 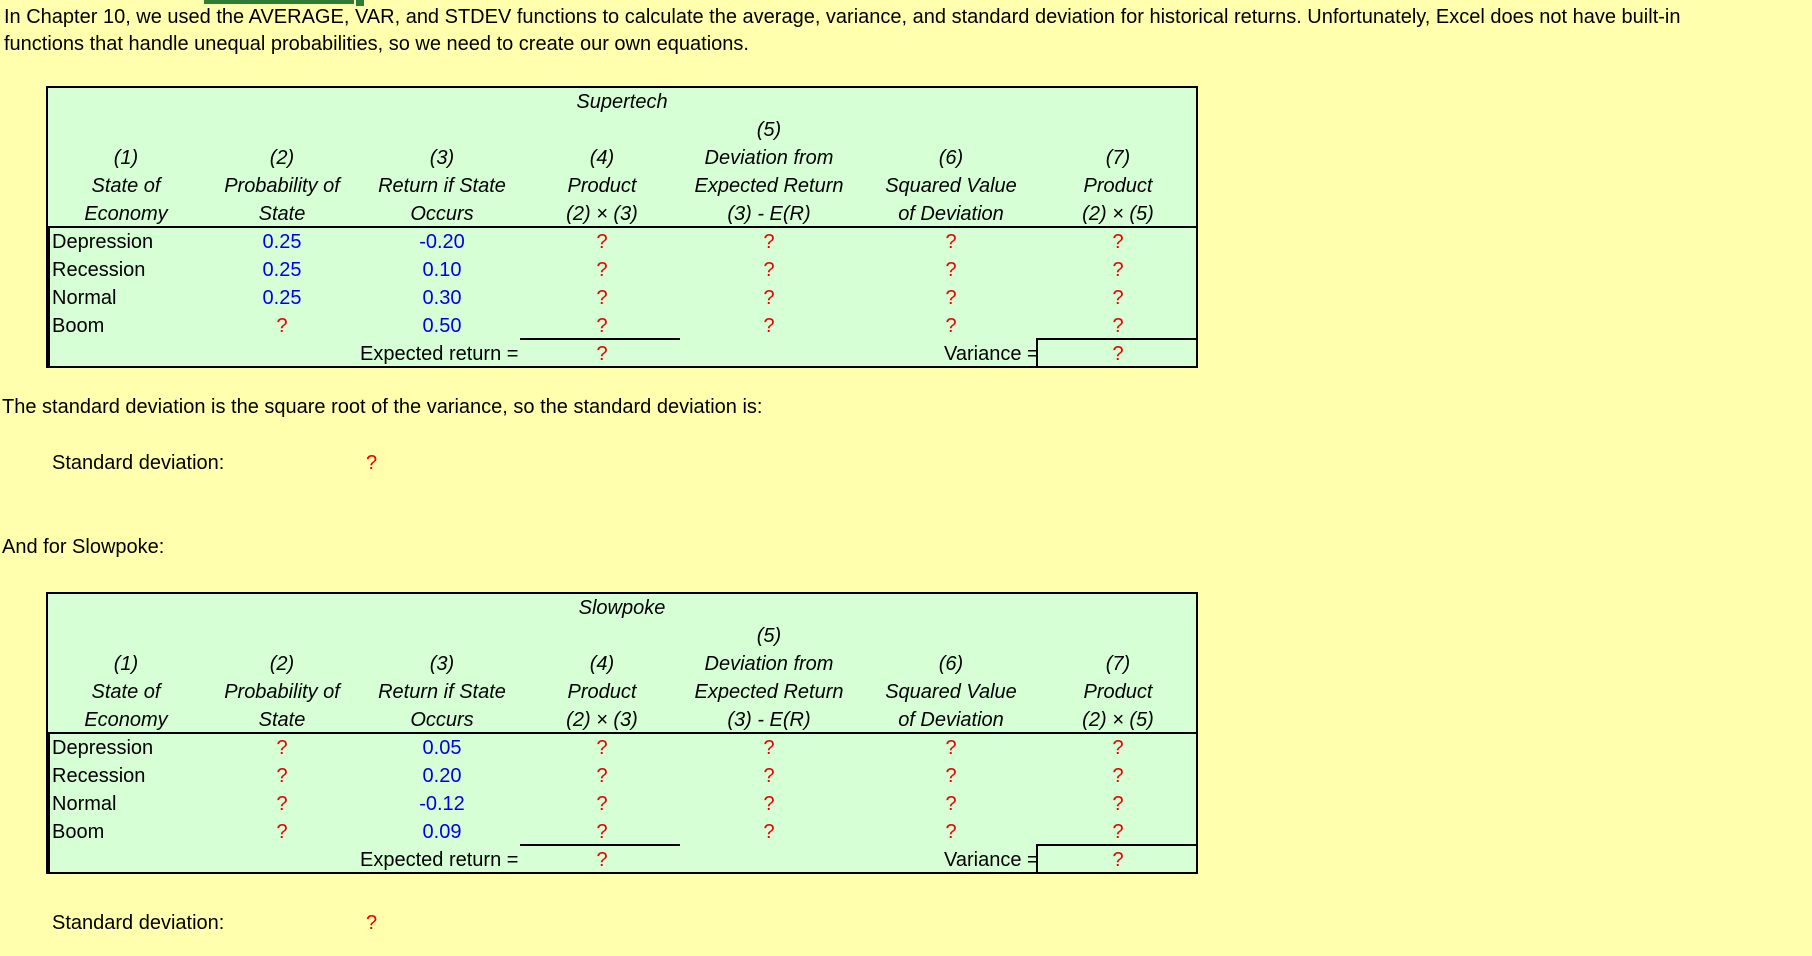 I want to click on slowpoke-header-col3-line2: Return if State, so click(x=442, y=692).